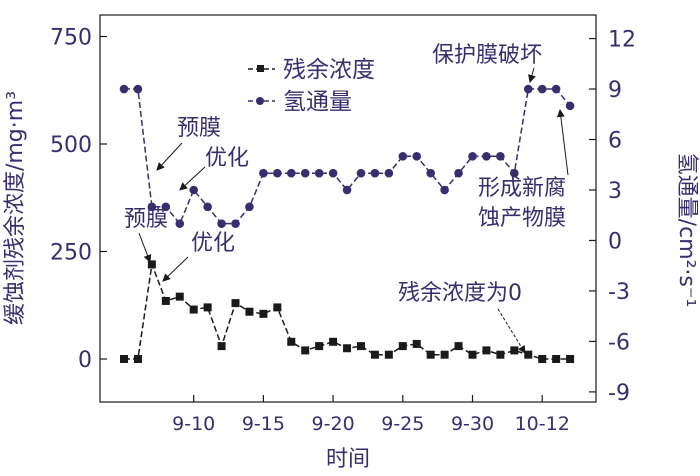 Image resolution: width=700 pixels, height=476 pixels. I want to click on left-tick-label: 250, so click(71, 253).